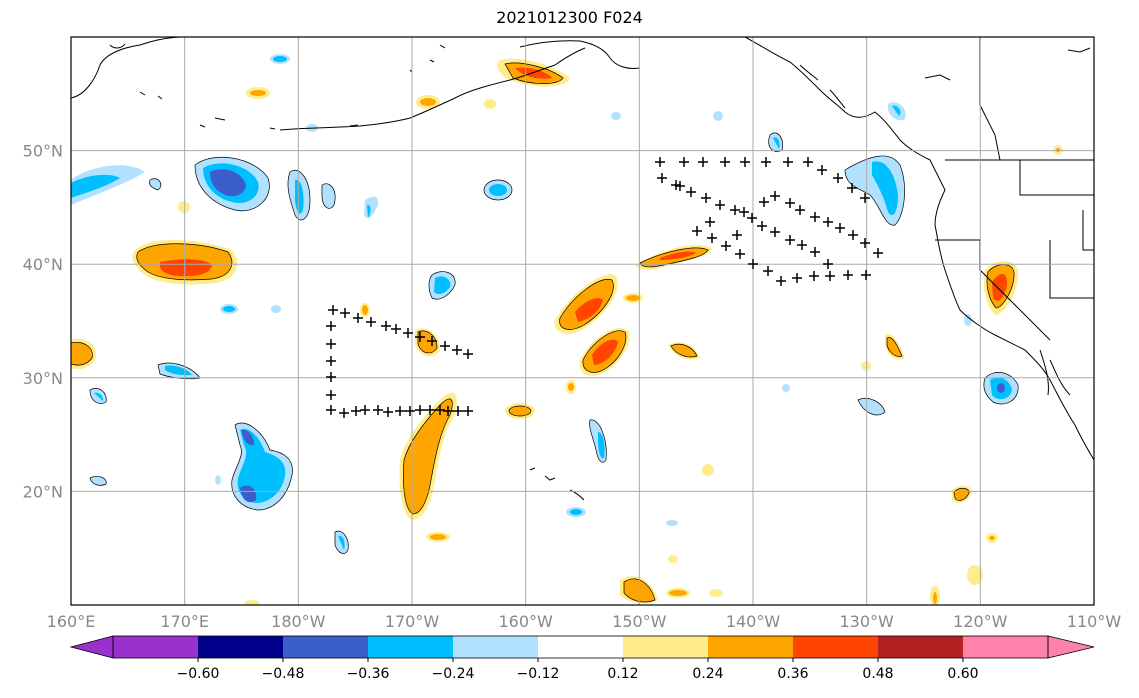 The width and height of the screenshot is (1139, 698). What do you see at coordinates (91, 647) in the screenshot?
I see `colorbar-extend-low` at bounding box center [91, 647].